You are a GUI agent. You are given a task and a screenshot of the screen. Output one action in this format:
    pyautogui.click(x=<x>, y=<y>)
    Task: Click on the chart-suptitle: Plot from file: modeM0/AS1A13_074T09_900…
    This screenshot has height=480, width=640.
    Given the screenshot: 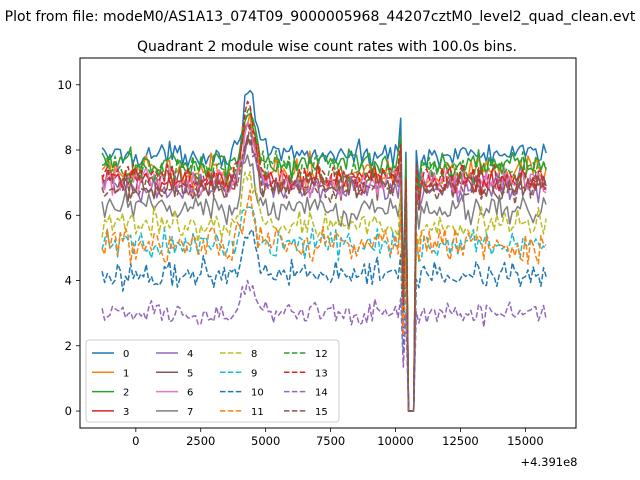 What is the action you would take?
    pyautogui.click(x=320, y=17)
    